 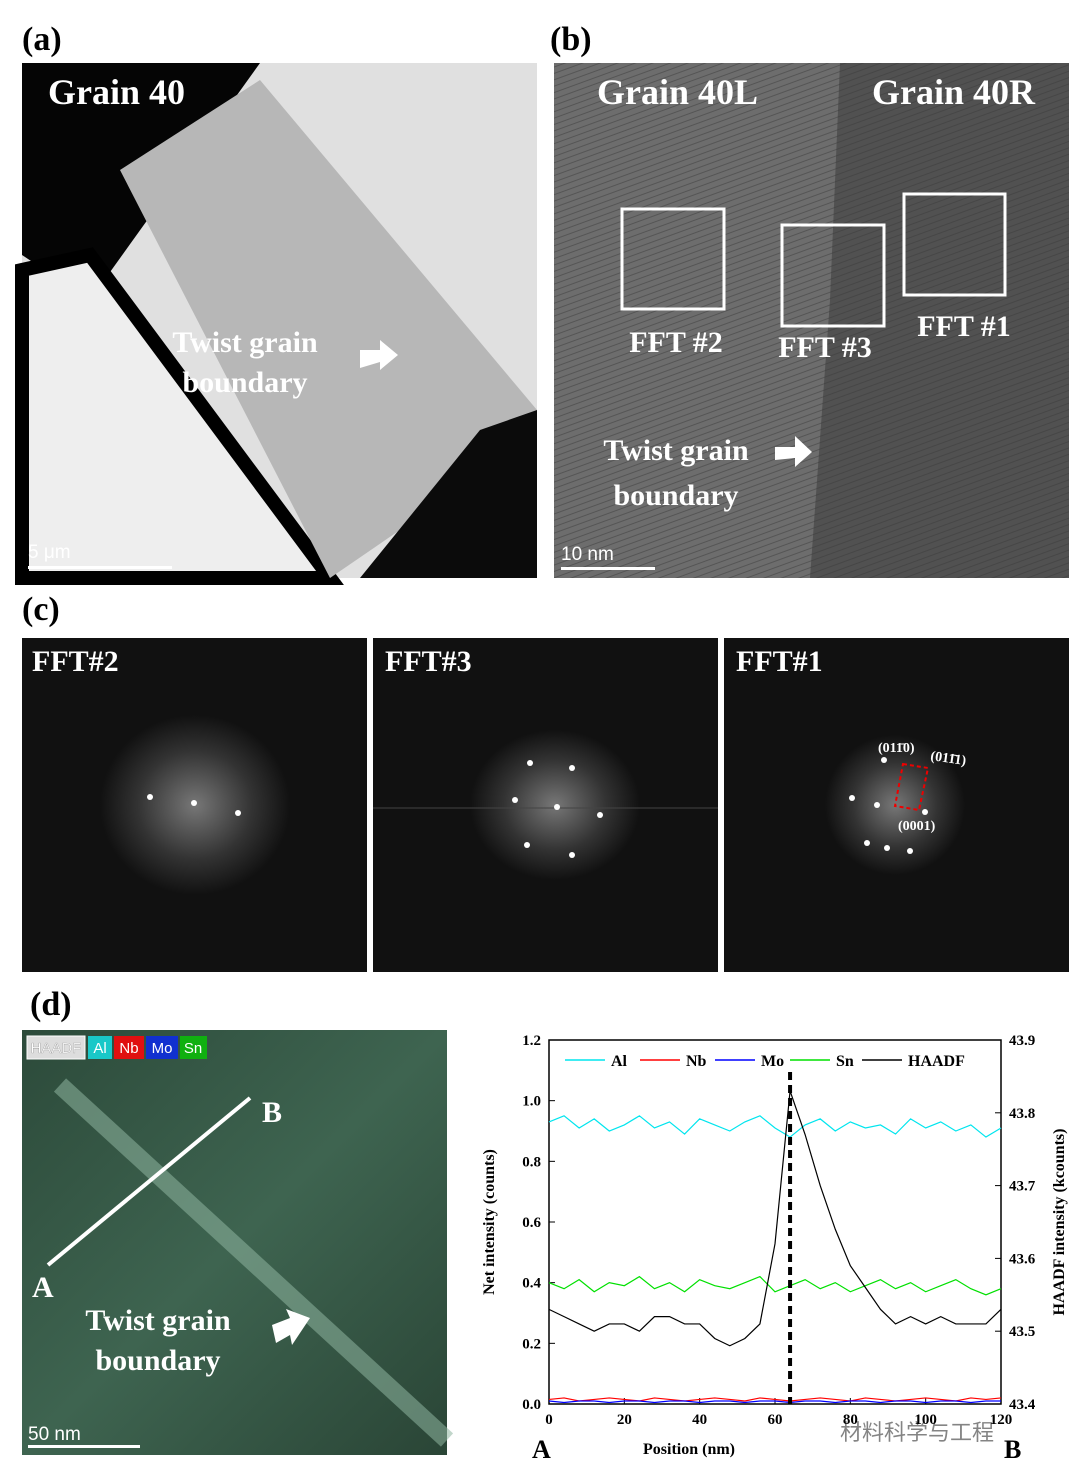 What do you see at coordinates (775, 1420) in the screenshot?
I see `x-tick-label: 60` at bounding box center [775, 1420].